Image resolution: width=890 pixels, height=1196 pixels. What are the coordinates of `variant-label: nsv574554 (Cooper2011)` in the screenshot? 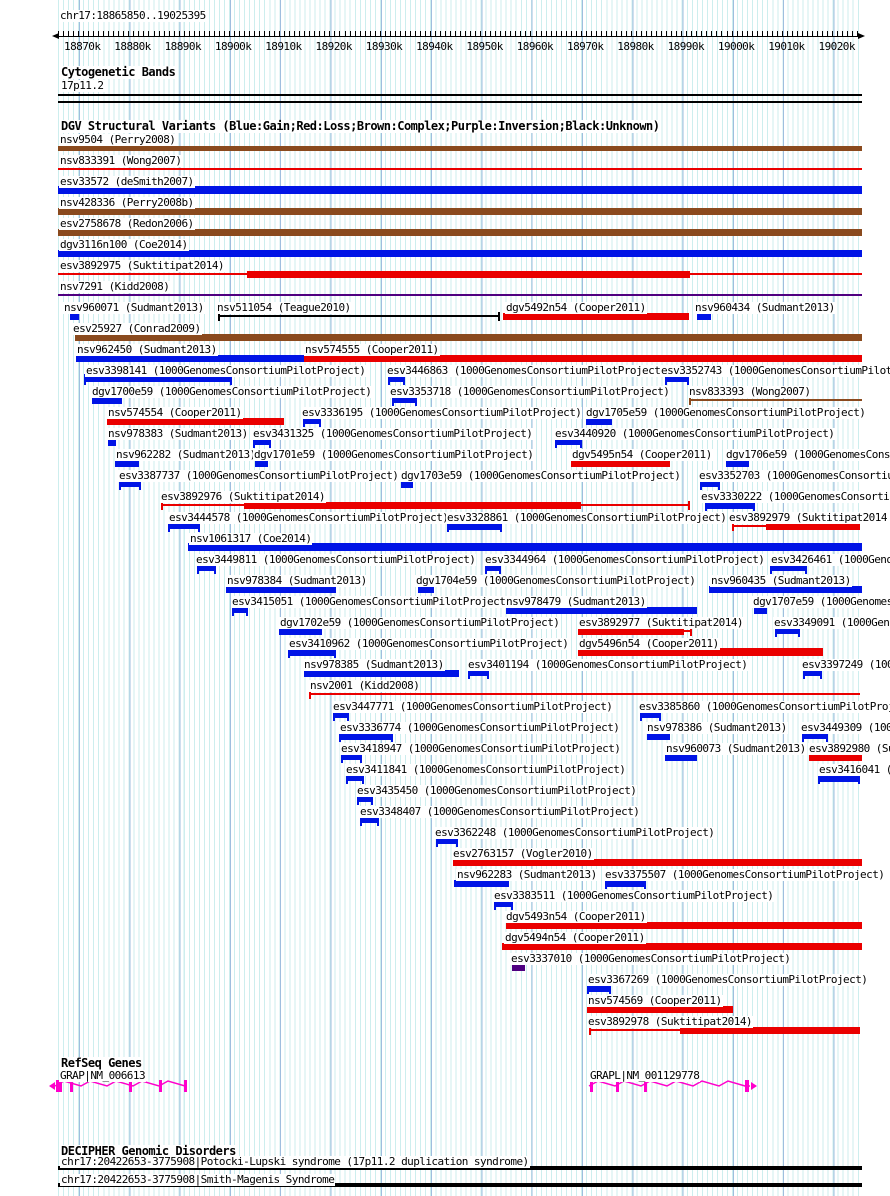 It's located at (175, 412).